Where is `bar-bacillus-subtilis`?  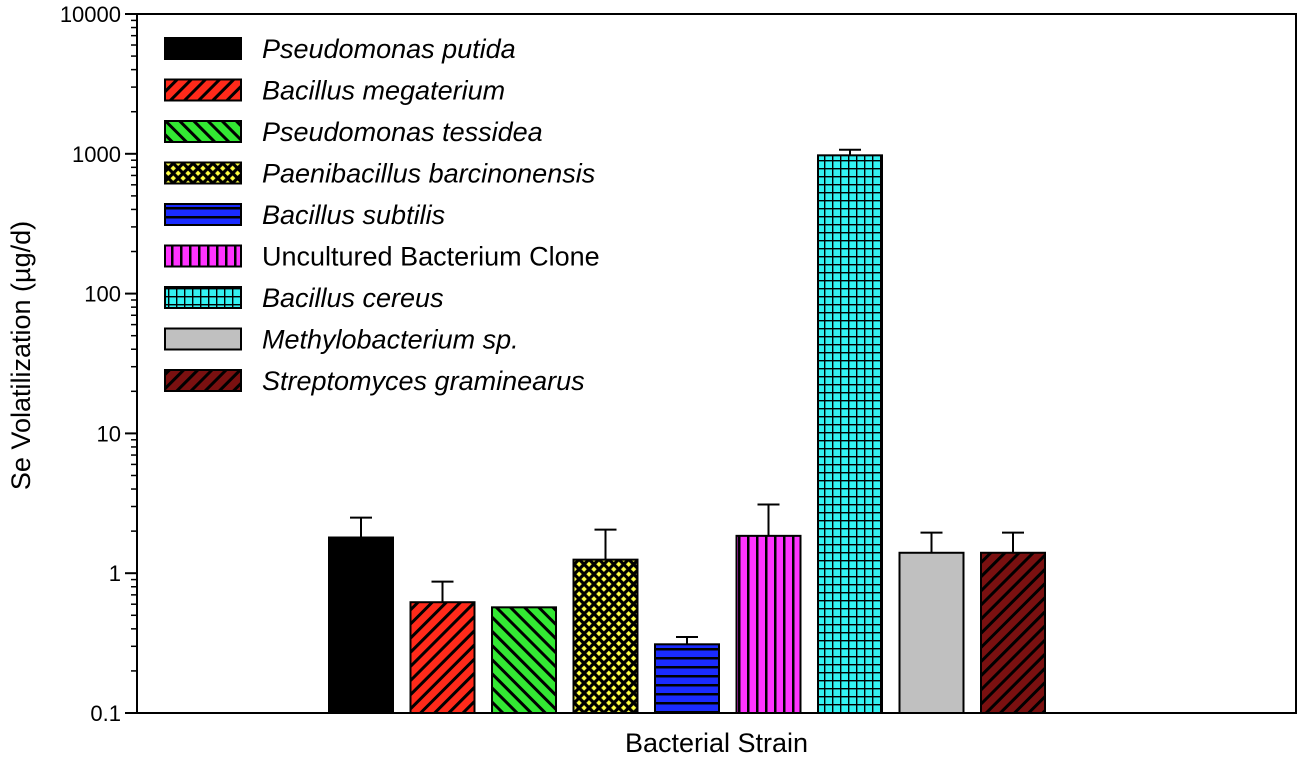
bar-bacillus-subtilis is located at coordinates (687, 678).